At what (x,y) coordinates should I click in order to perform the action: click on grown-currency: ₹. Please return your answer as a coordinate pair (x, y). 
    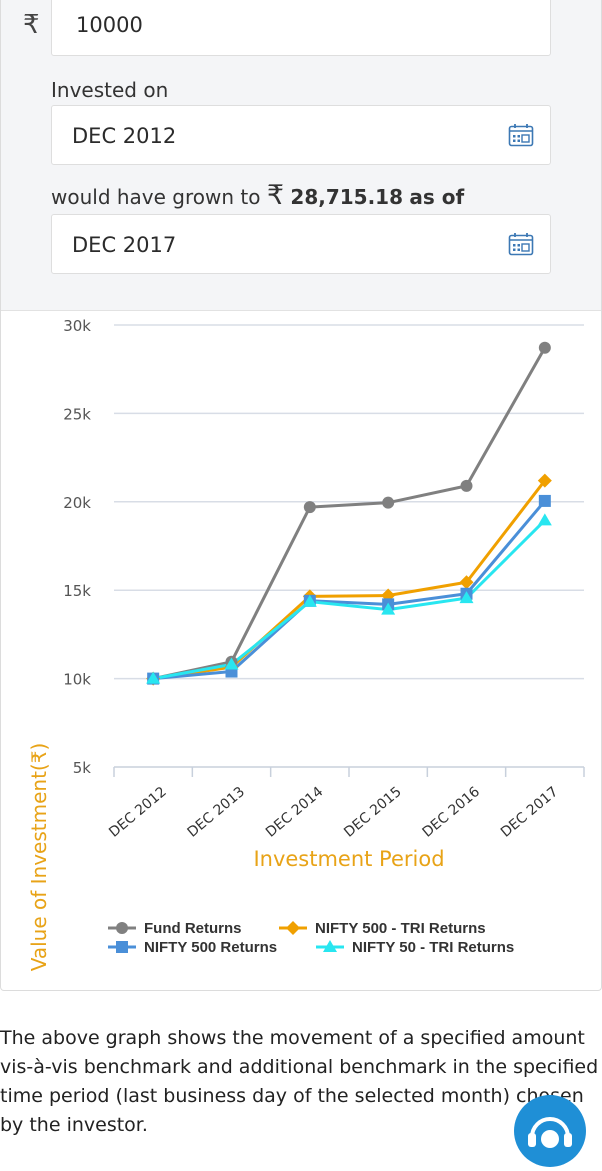
    Looking at the image, I should click on (275, 195).